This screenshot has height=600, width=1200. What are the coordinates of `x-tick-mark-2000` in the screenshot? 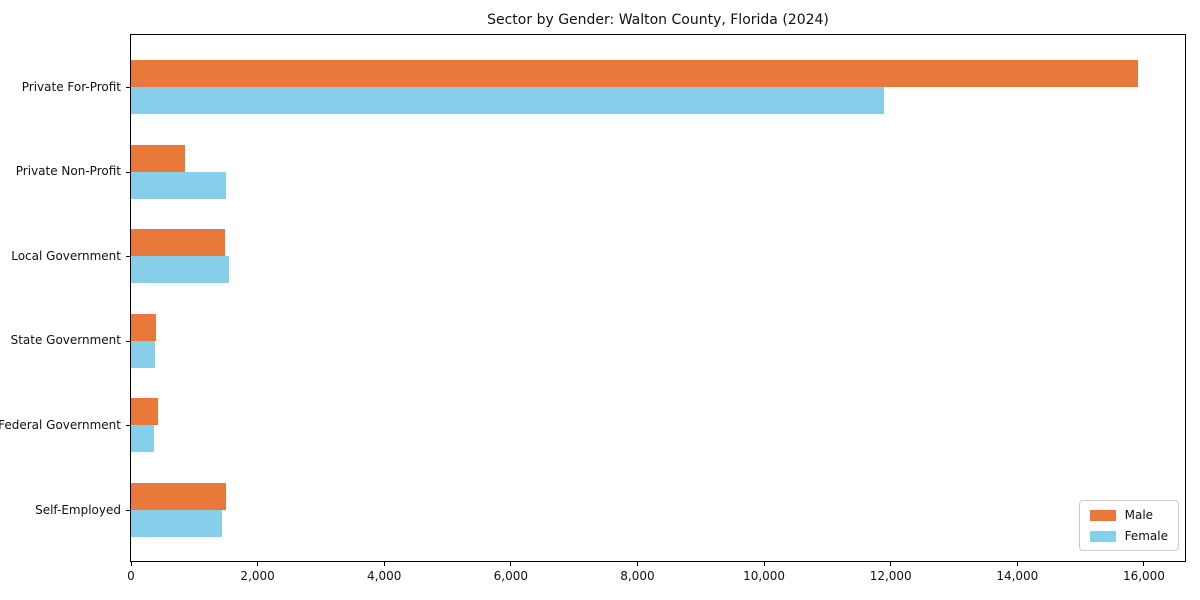 It's located at (258, 563).